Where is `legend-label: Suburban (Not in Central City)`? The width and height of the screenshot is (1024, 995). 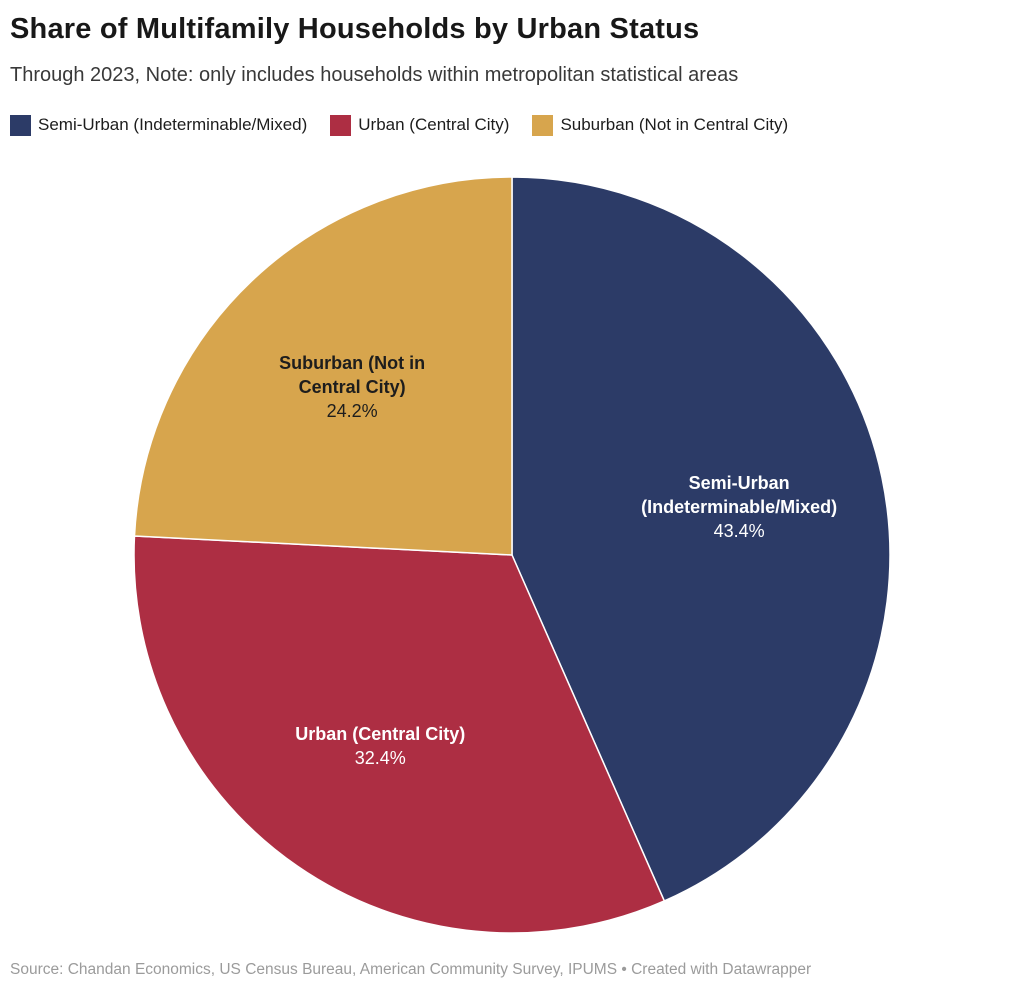
legend-label: Suburban (Not in Central City) is located at coordinates (674, 125).